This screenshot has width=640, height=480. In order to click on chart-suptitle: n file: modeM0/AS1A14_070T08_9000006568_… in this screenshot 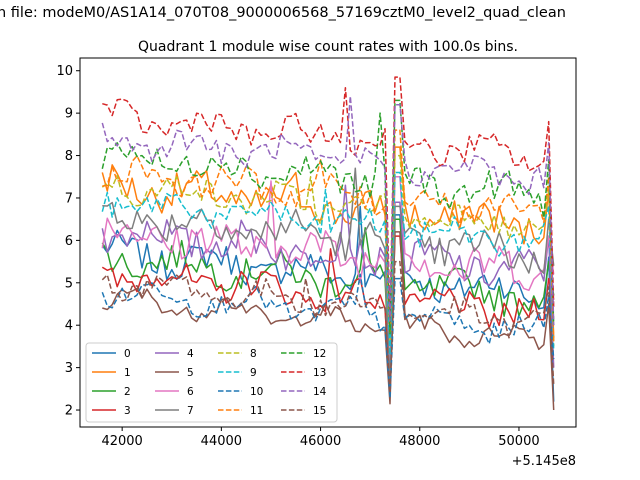, I will do `click(283, 13)`.